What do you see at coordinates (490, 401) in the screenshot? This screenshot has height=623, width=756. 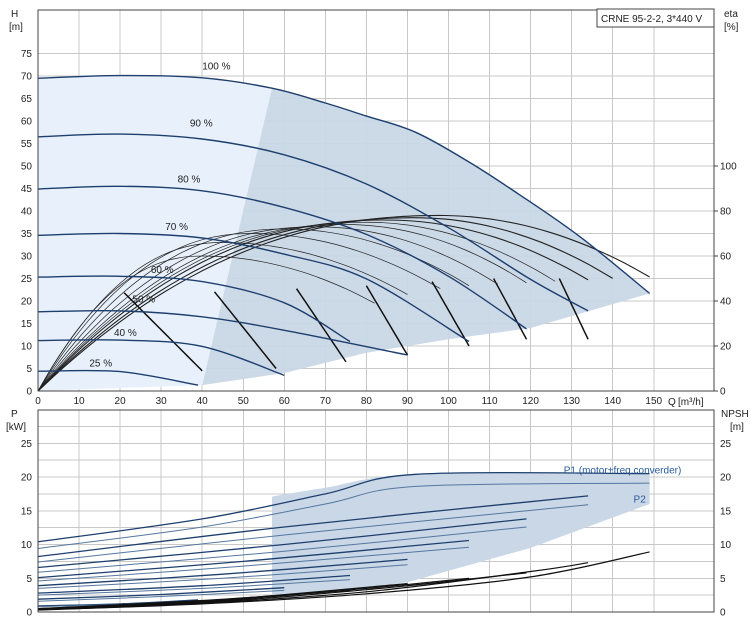 I see `x-tick-label: 110` at bounding box center [490, 401].